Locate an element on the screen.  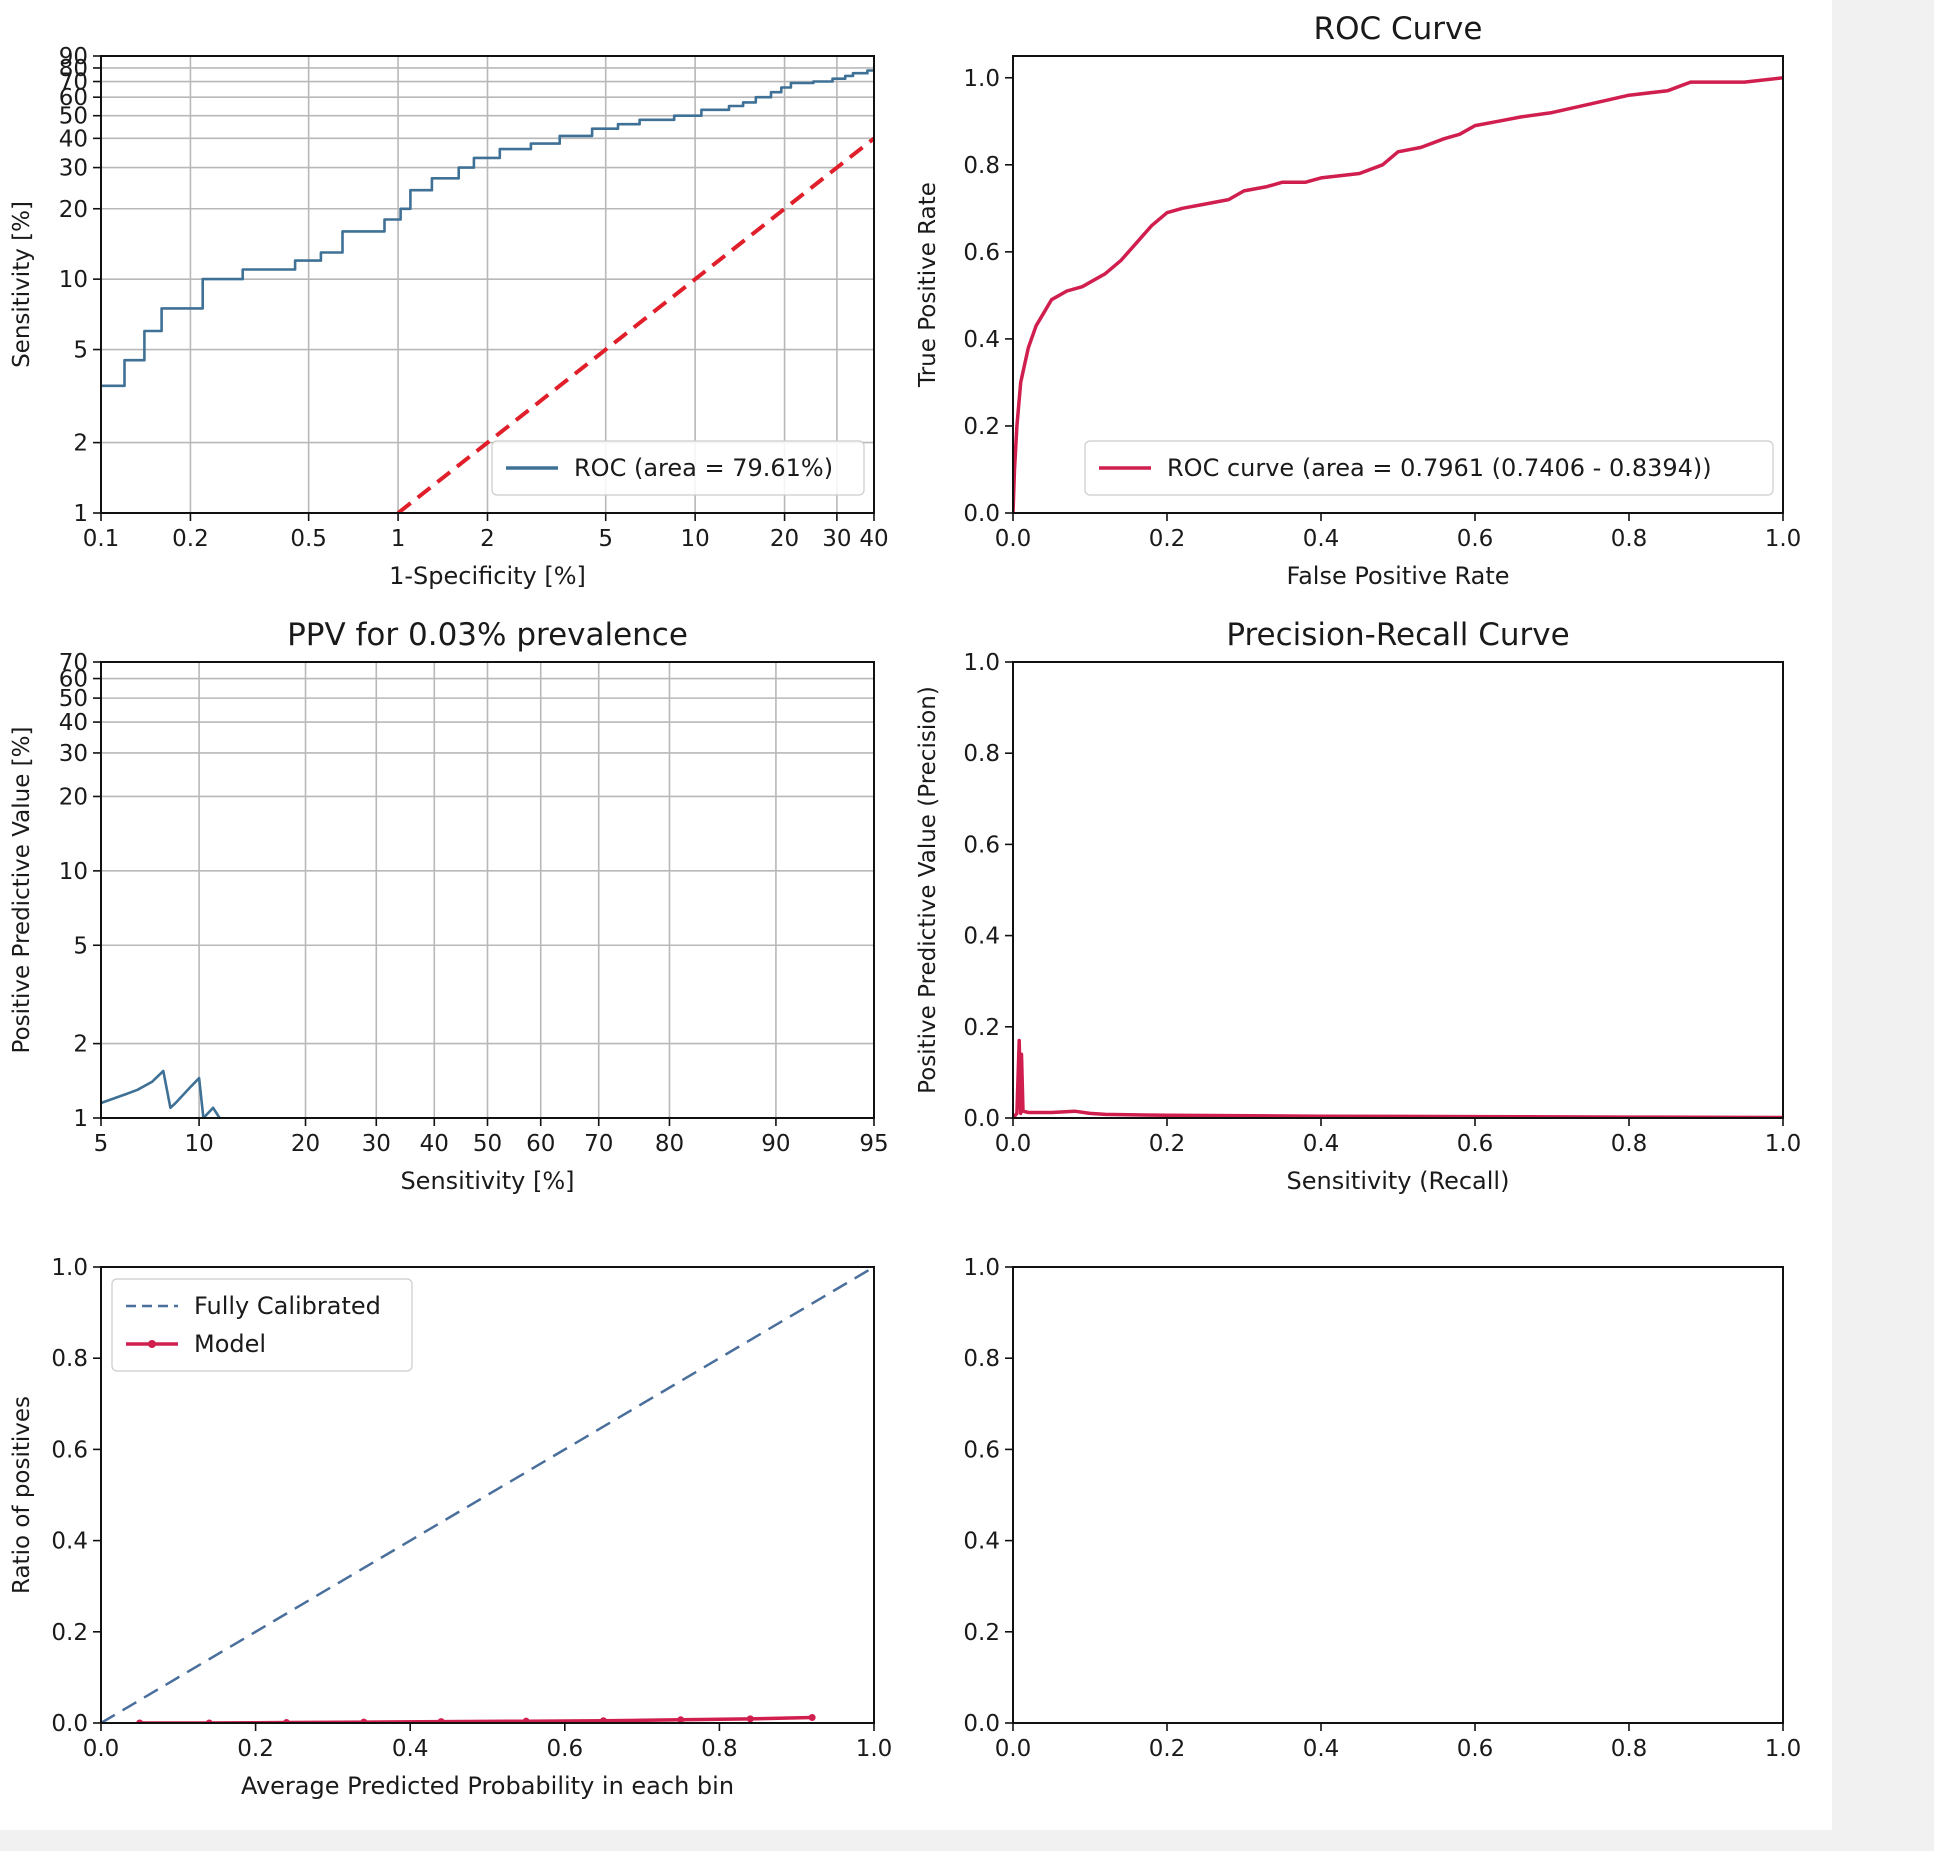
y-axis-label: Ratio of positives is located at coordinates (22, 1495).